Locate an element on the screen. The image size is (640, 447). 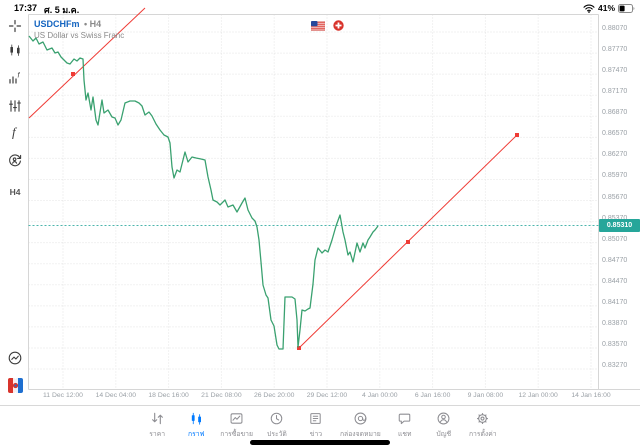
price-axis-label: 0.87170 is located at coordinates (615, 92).